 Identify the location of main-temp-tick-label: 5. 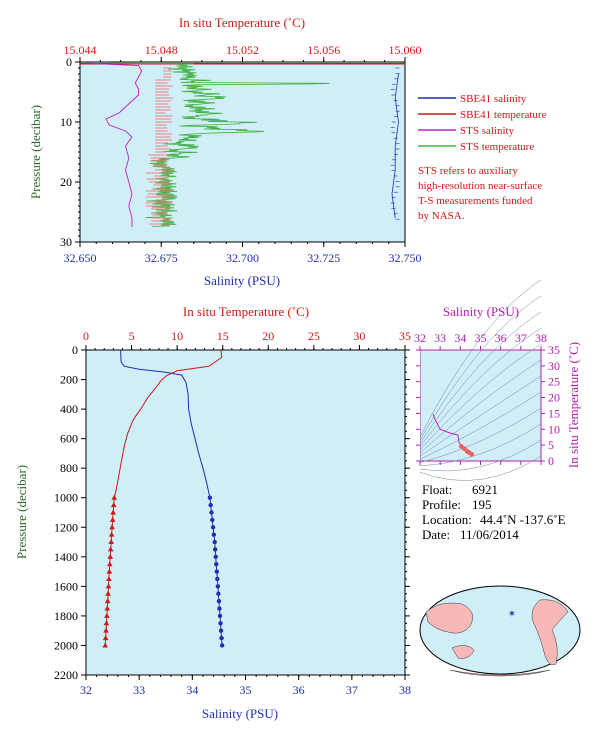
(132, 336).